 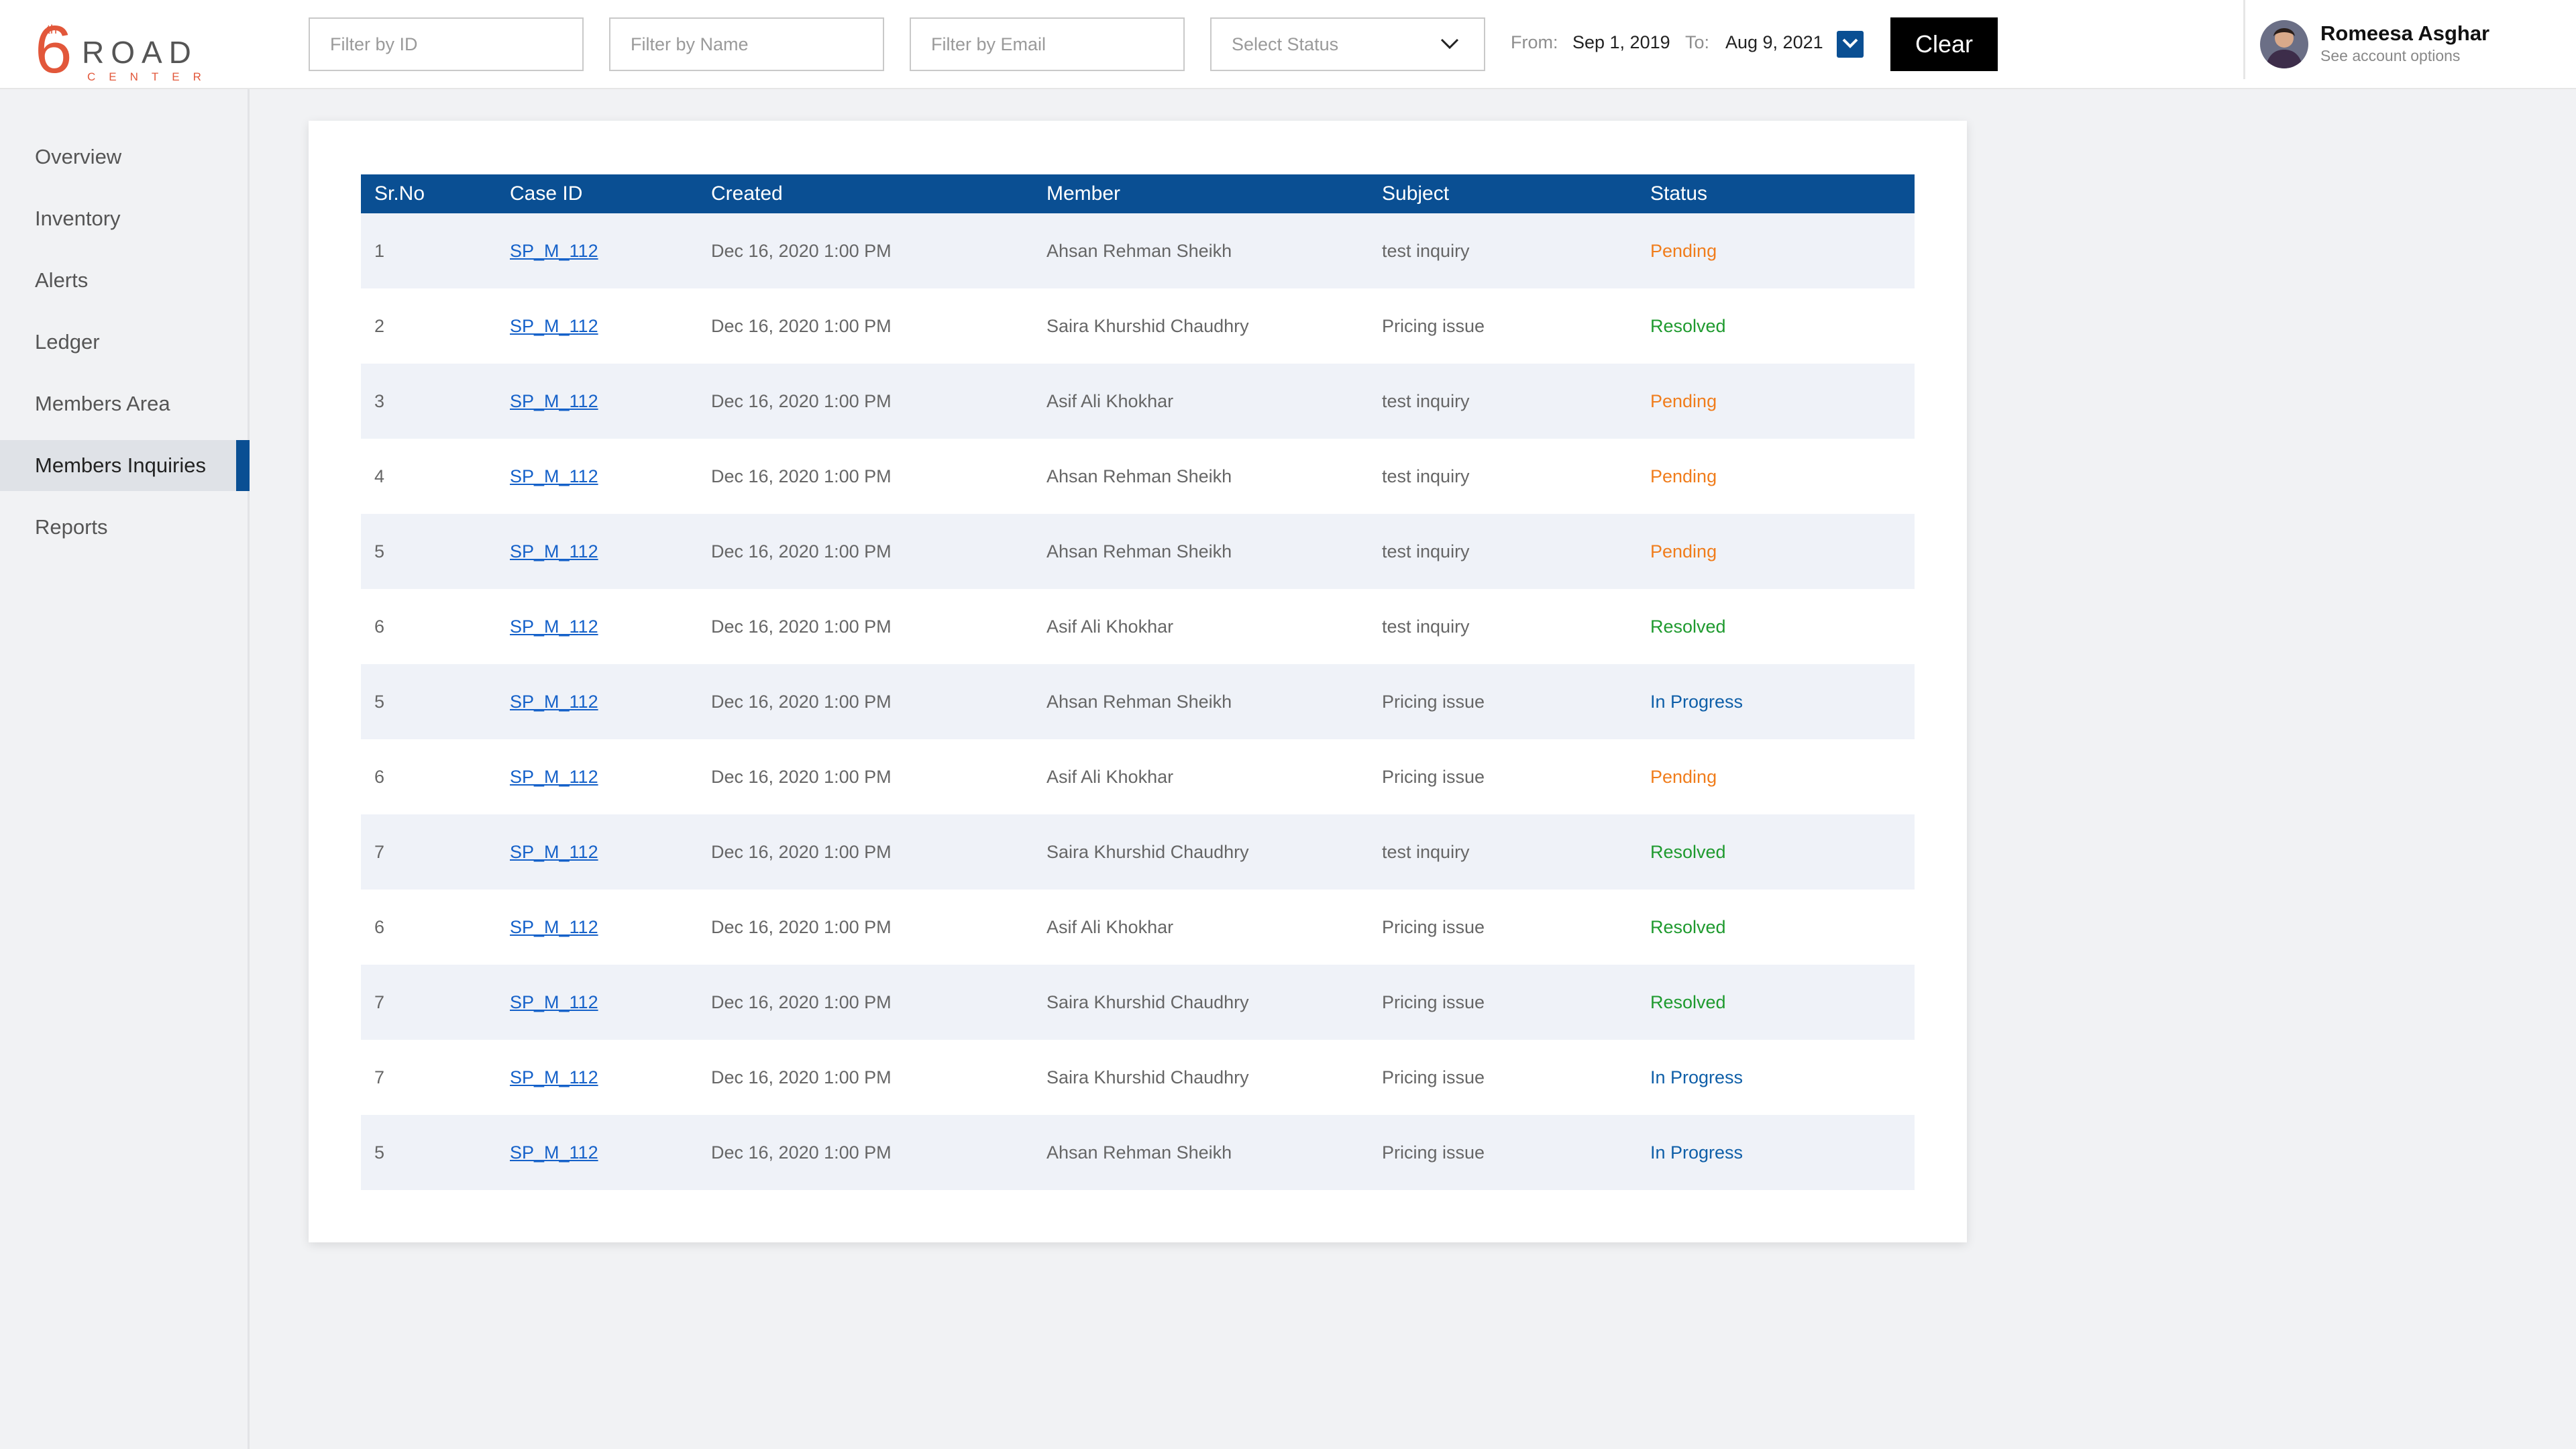 I want to click on sidebar-item-alerts: Alerts, so click(x=125, y=280).